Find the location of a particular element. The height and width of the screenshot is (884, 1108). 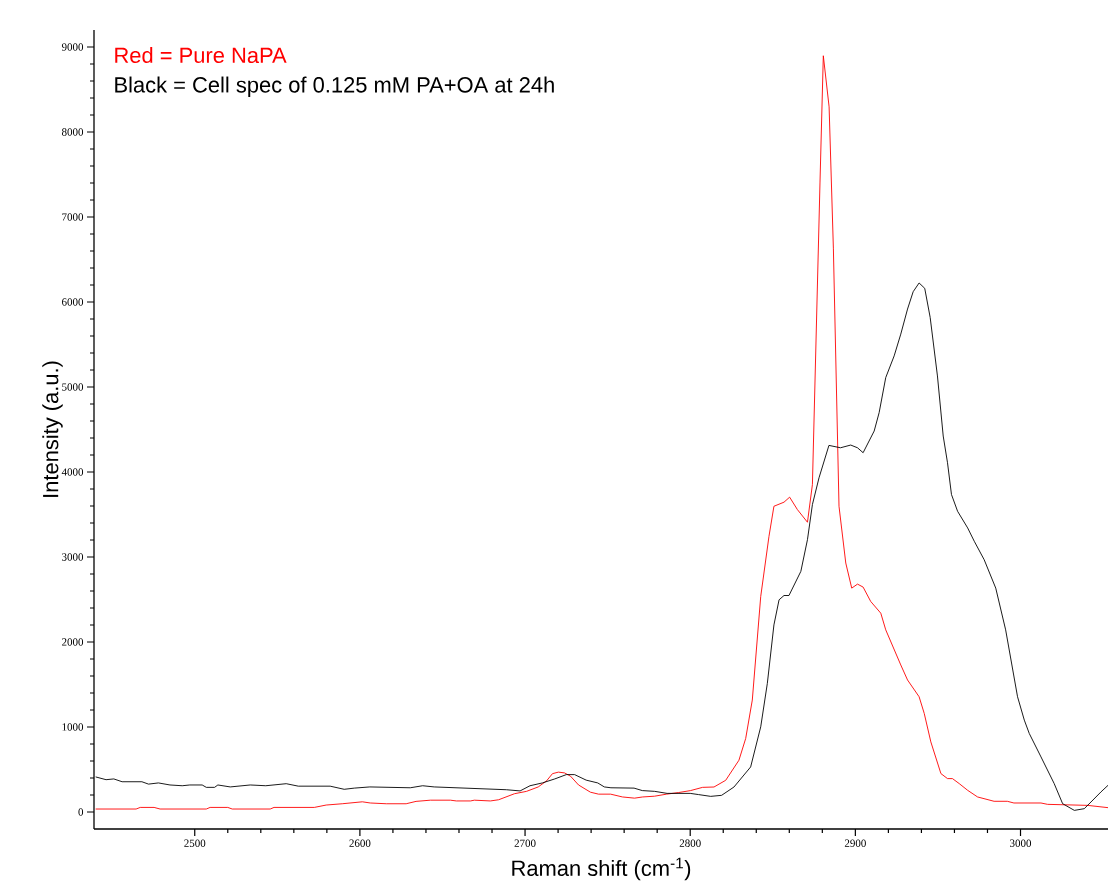

x-tick-label: 2700 is located at coordinates (525, 843).